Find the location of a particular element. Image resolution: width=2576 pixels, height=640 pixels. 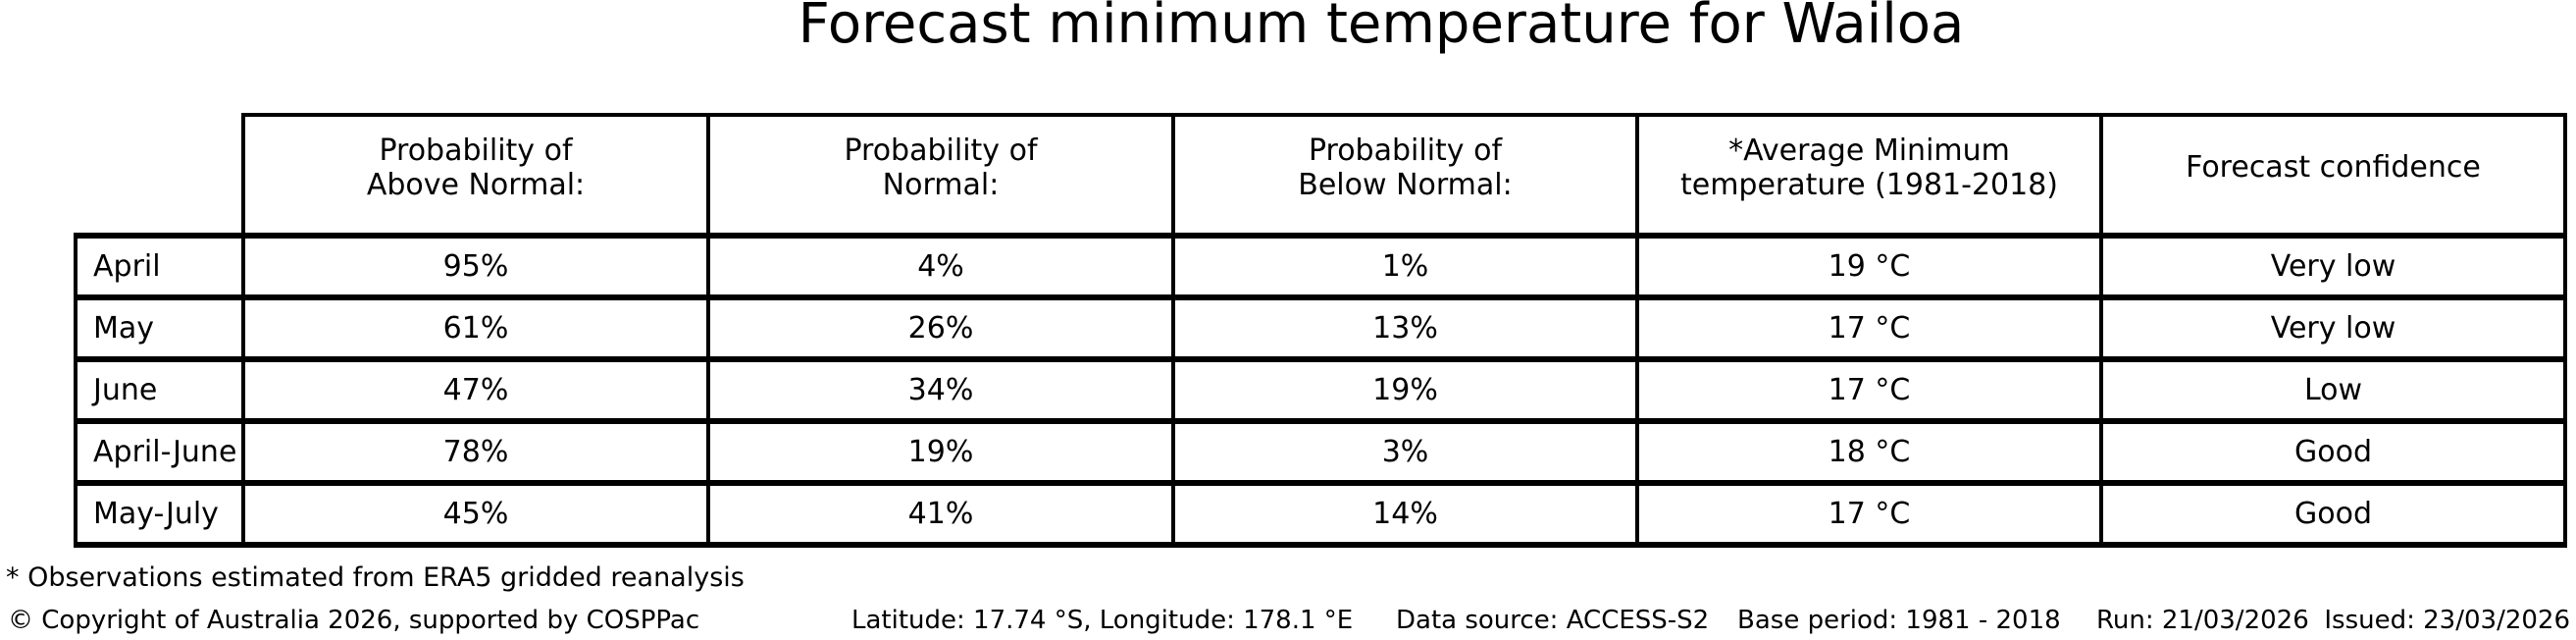

cell-normal: 41% is located at coordinates (940, 514).